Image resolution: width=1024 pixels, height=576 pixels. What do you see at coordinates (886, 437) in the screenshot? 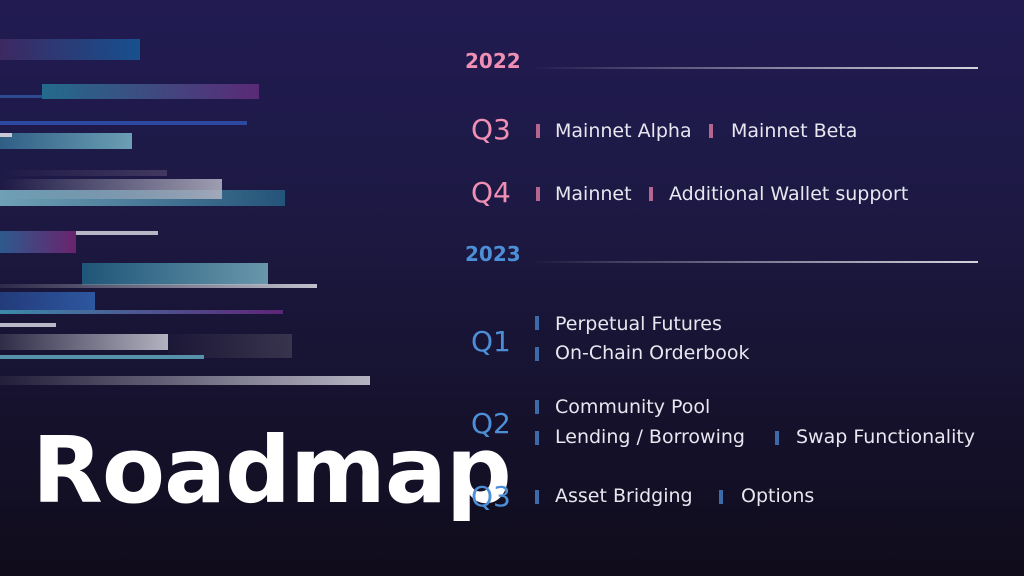
I see `milestone-item: Swap Functionality` at bounding box center [886, 437].